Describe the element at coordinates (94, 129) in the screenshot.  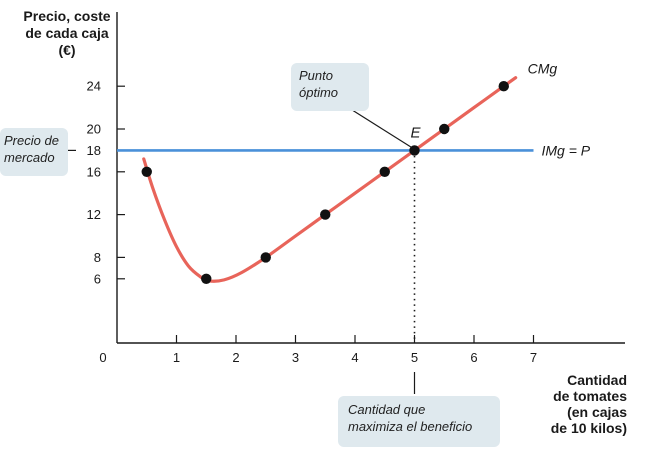
I see `y-tick-label: 20` at that location.